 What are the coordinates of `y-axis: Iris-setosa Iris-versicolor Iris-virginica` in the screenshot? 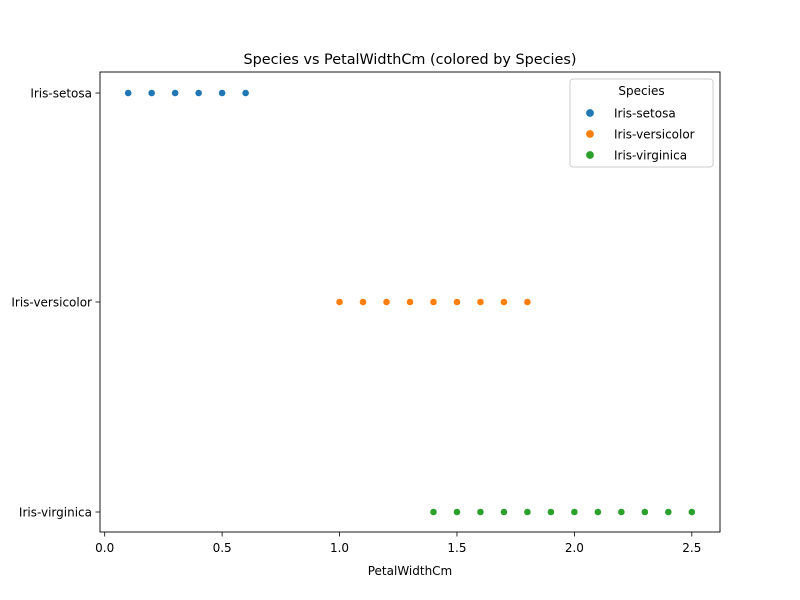 It's located at (55, 303).